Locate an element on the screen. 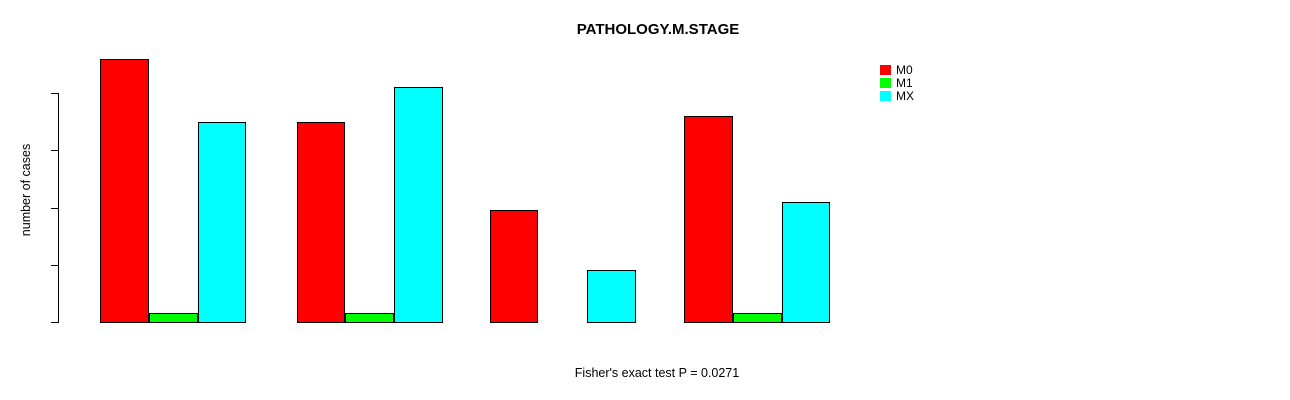 This screenshot has width=1290, height=400. chart-title: PATHOLOGY.M.STAGE is located at coordinates (658, 29).